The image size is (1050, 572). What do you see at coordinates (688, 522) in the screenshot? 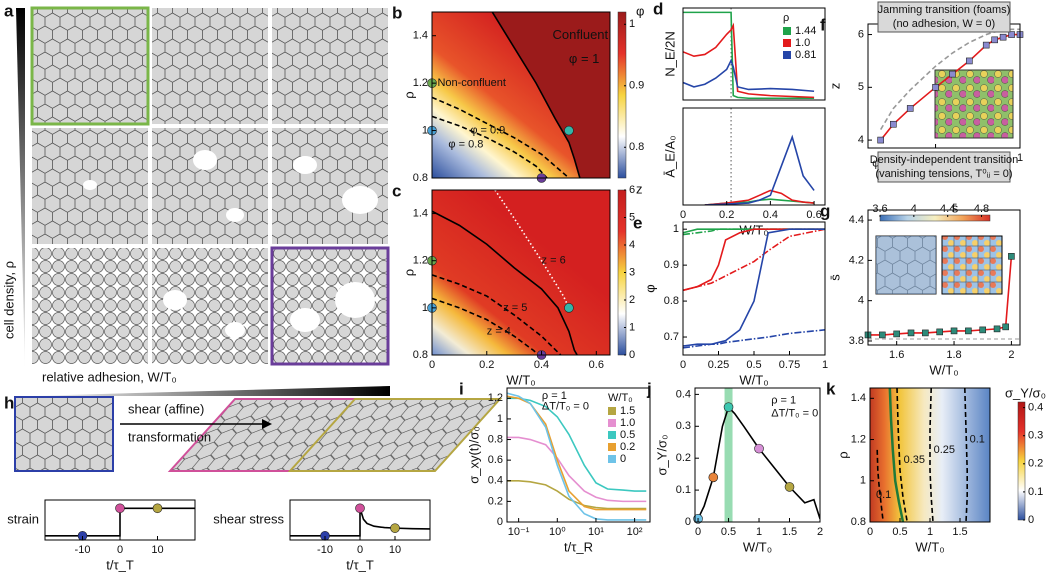
I see `y-tick-label: 0` at bounding box center [688, 522].